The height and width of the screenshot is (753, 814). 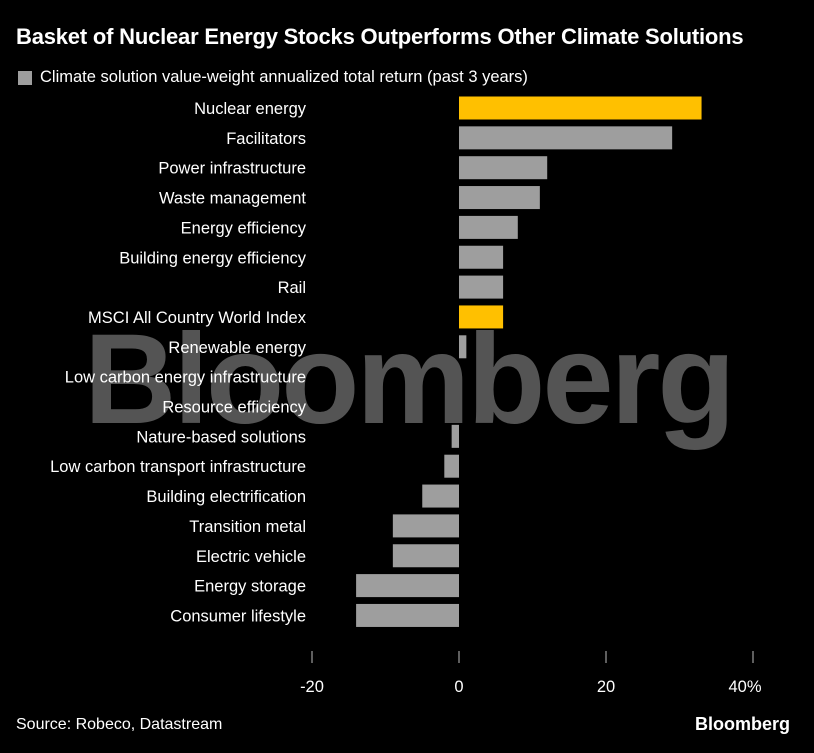 What do you see at coordinates (234, 408) in the screenshot?
I see `category-label: Resource efficiency` at bounding box center [234, 408].